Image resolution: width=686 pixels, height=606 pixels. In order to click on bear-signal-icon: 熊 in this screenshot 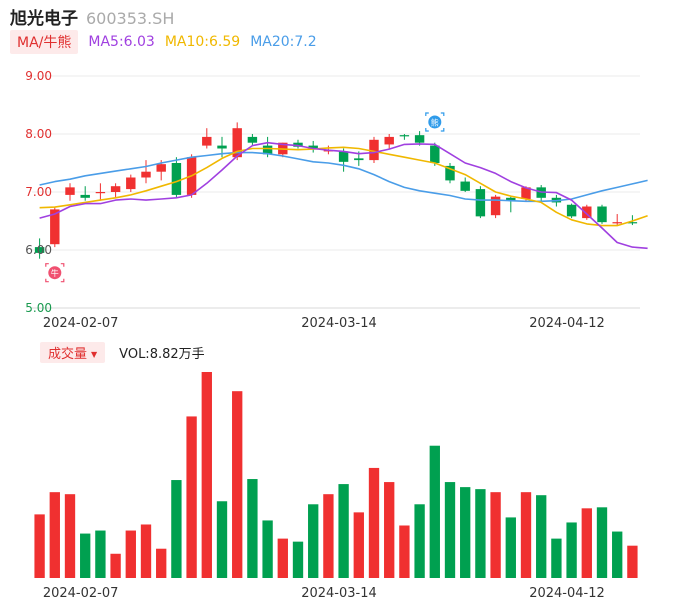, I will do `click(435, 122)`.